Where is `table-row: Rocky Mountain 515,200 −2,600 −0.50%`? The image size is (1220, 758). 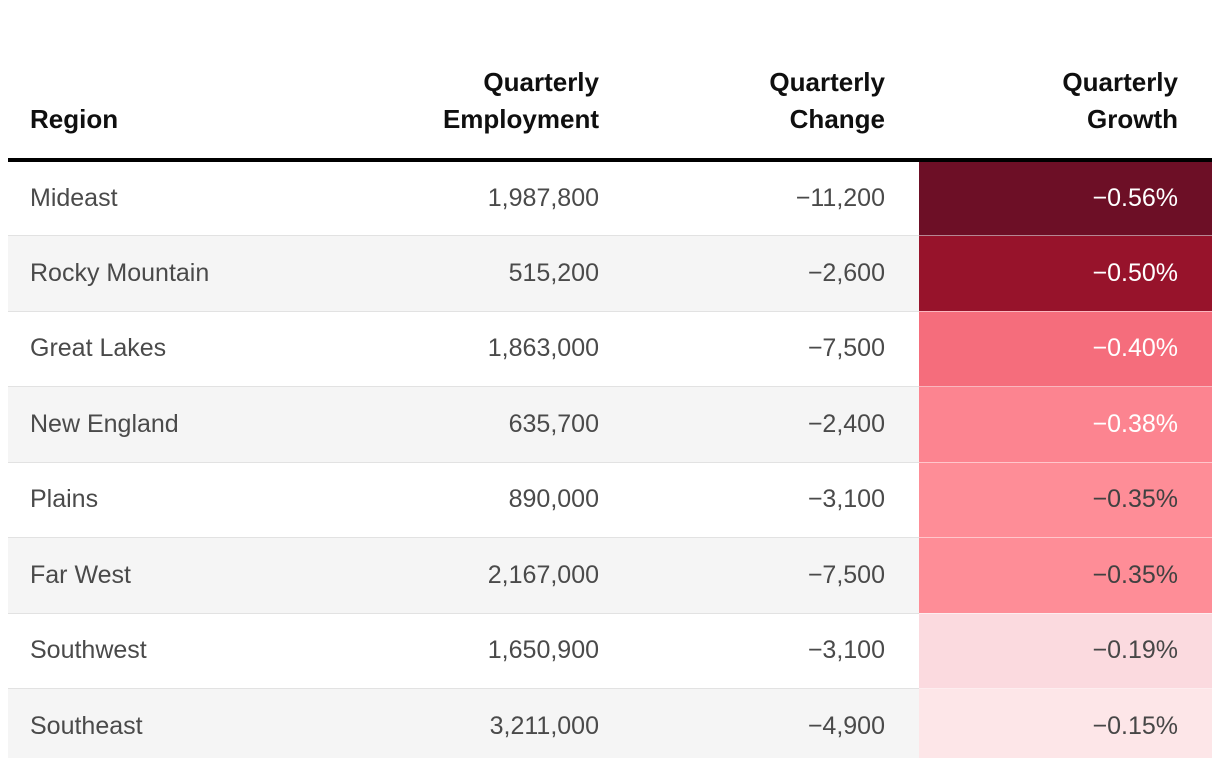 table-row: Rocky Mountain 515,200 −2,600 −0.50% is located at coordinates (610, 273).